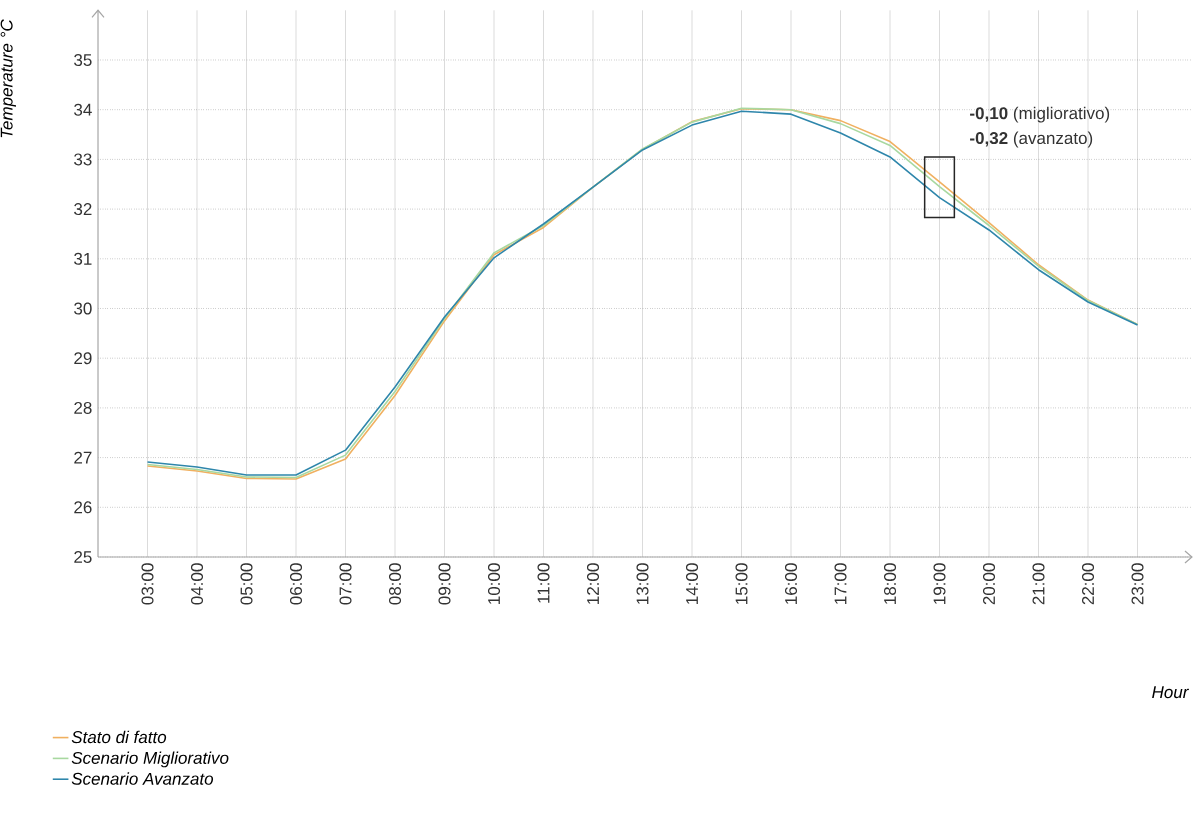 The image size is (1198, 839). Describe the element at coordinates (494, 583) in the screenshot. I see `x-tick-label: 10:00` at that location.